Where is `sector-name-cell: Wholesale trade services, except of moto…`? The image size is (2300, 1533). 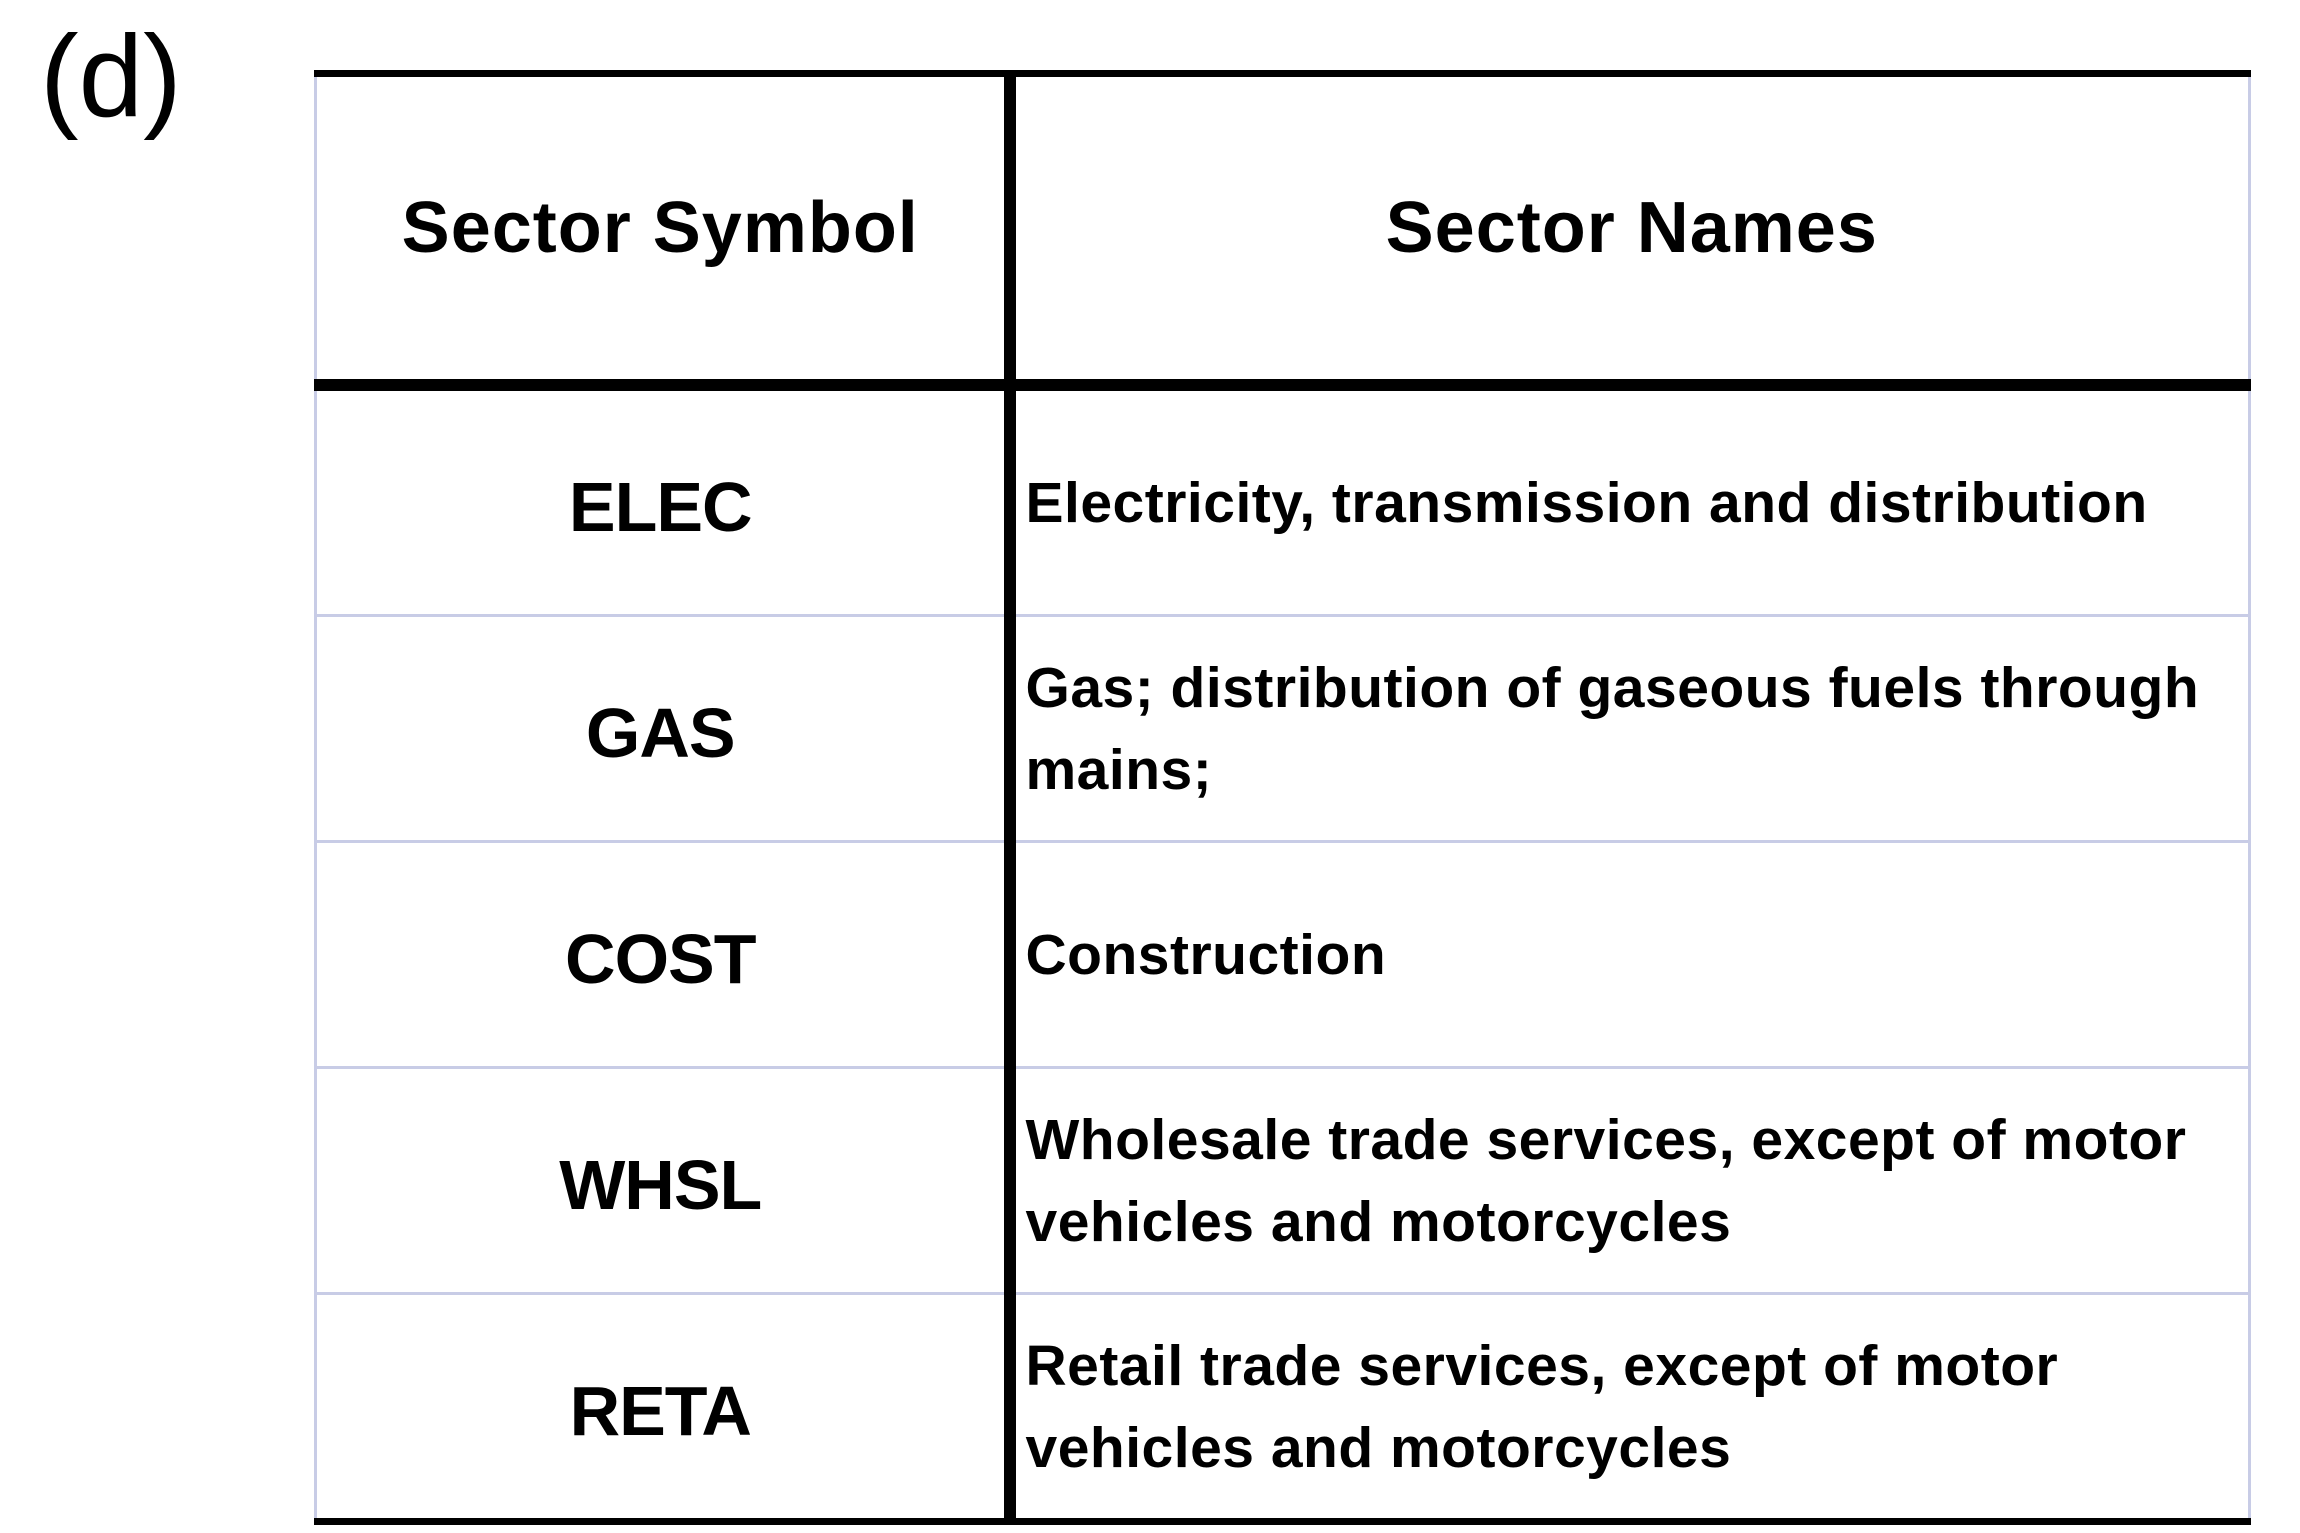
sector-name-cell: Wholesale trade services, except of moto… is located at coordinates (1630, 1181).